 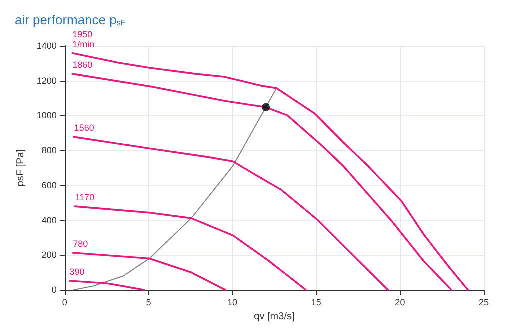 I want to click on series-label: 1560, so click(x=84, y=128).